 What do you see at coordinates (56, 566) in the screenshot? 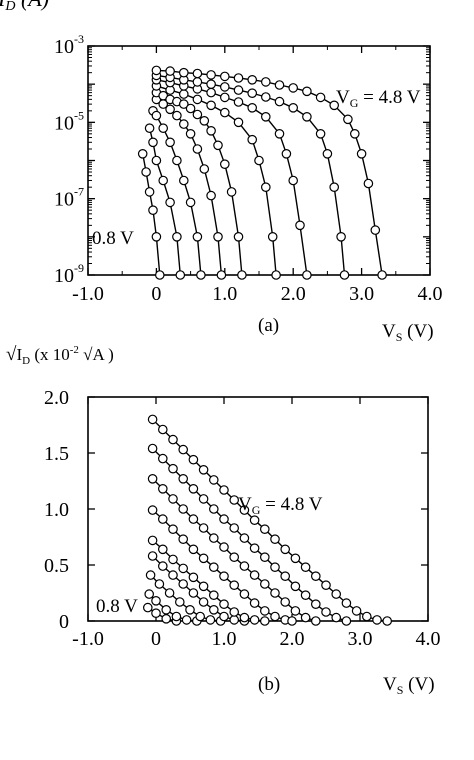
I see `chart-b-y-tick-label: 0.5` at bounding box center [56, 566].